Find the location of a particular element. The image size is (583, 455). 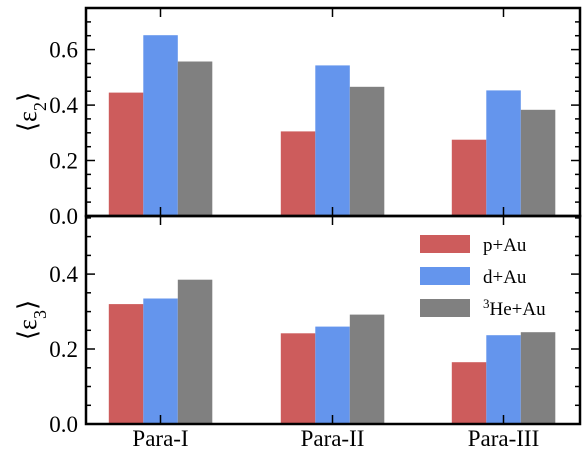

legend-label: p+Au is located at coordinates (505, 245).